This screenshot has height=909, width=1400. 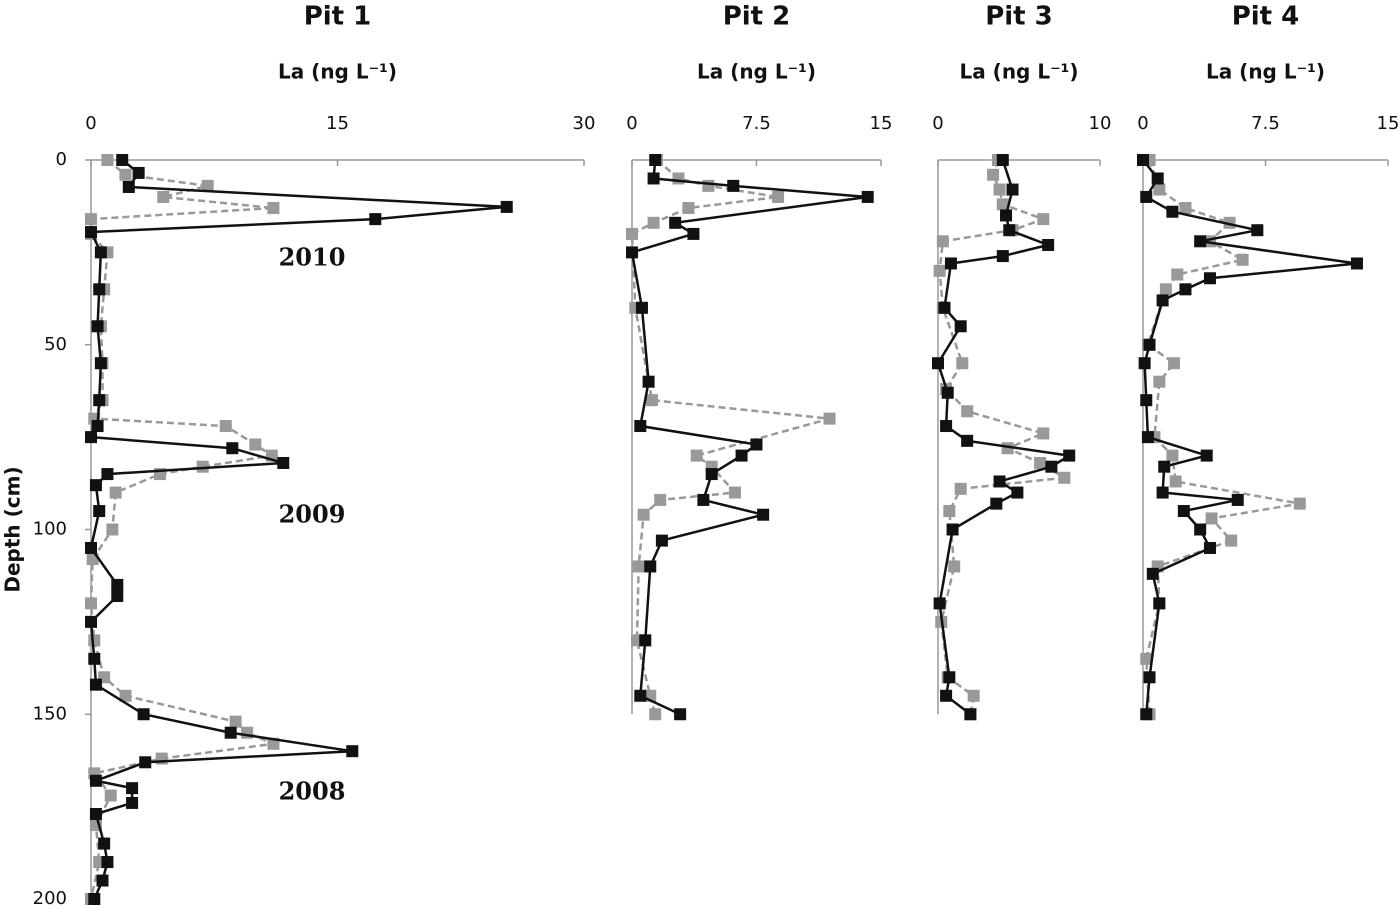 I want to click on y-axis-label: Depth (cm), so click(x=13, y=529).